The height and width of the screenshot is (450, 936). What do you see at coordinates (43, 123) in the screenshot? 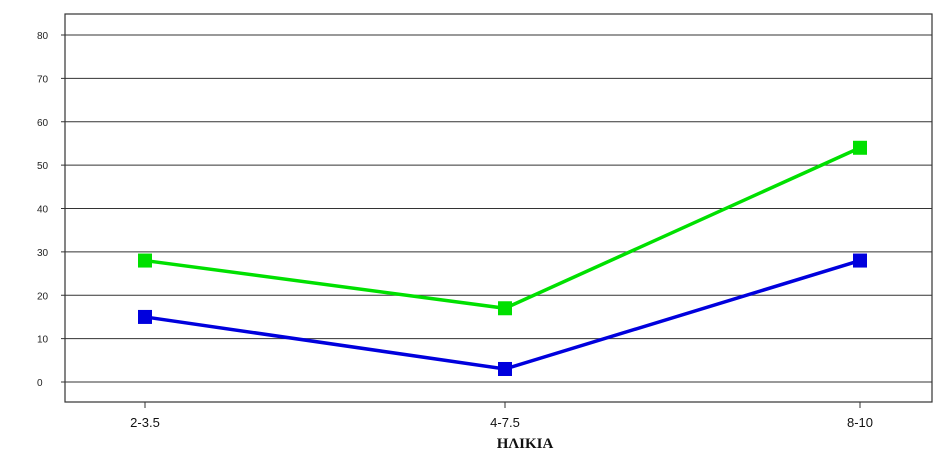
I see `y-tick-label-60: 60` at bounding box center [43, 123].